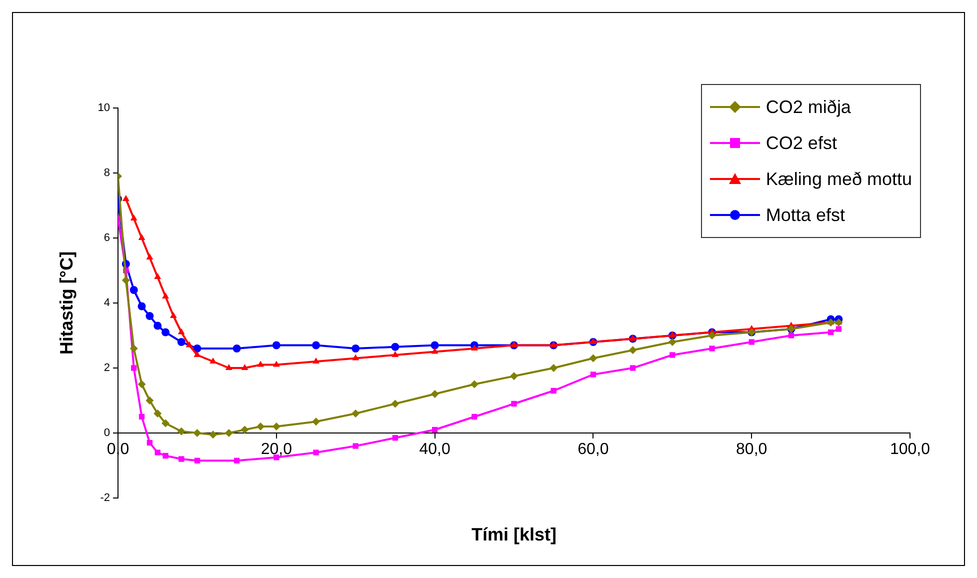  I want to click on y-tick-label: 8, so click(107, 173).